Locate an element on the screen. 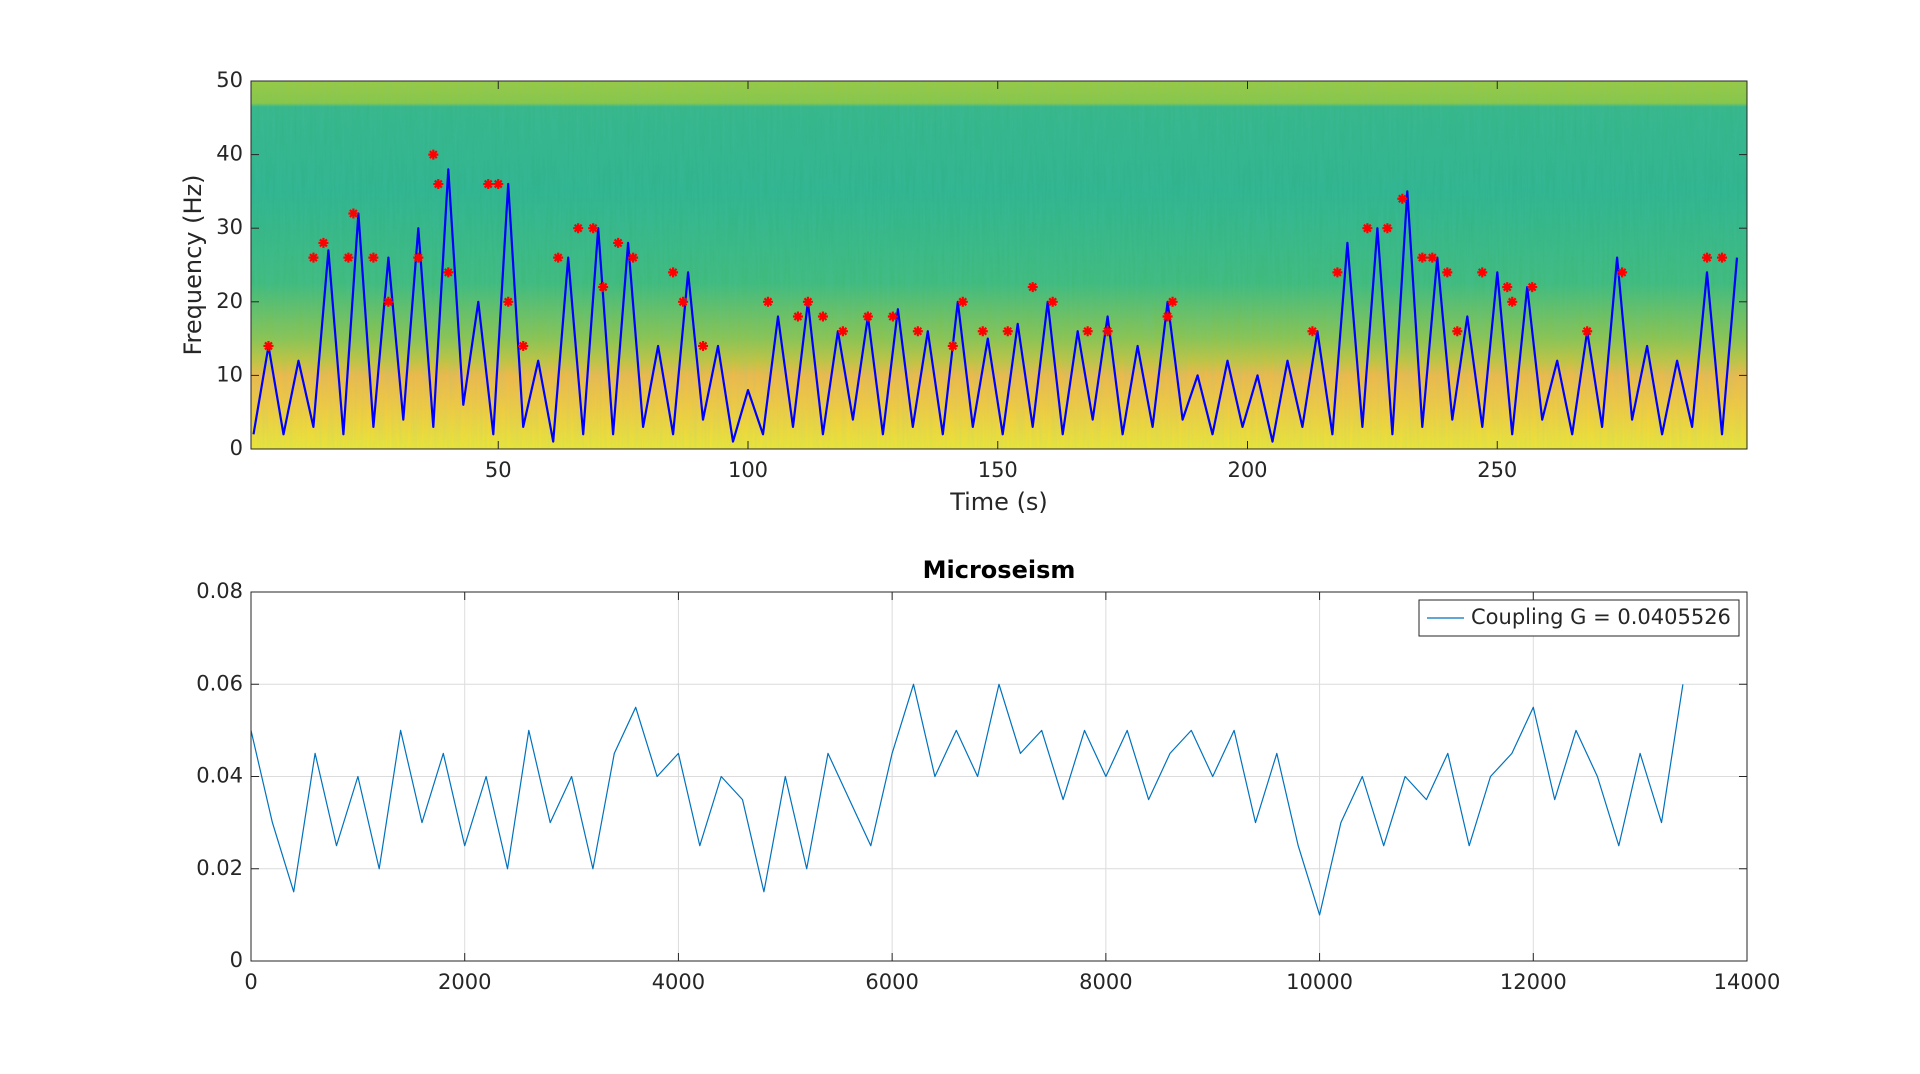 The height and width of the screenshot is (1074, 1920). chart-title: Microseism is located at coordinates (999, 570).